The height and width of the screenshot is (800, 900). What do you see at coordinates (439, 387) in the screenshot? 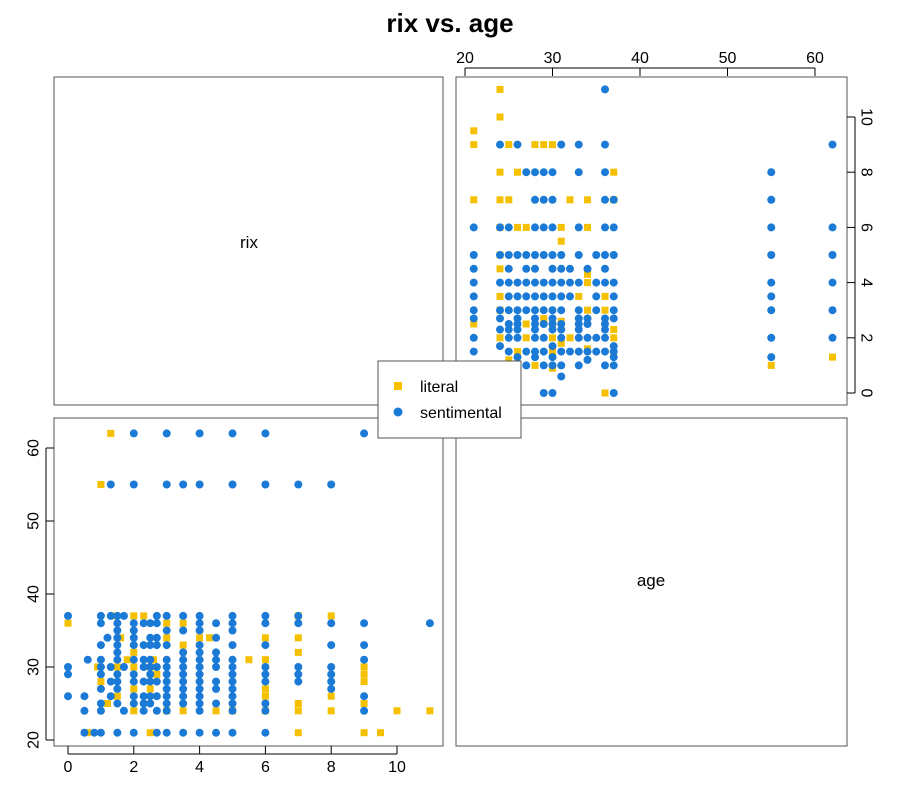
I see `legend-literal-label: literal` at bounding box center [439, 387].